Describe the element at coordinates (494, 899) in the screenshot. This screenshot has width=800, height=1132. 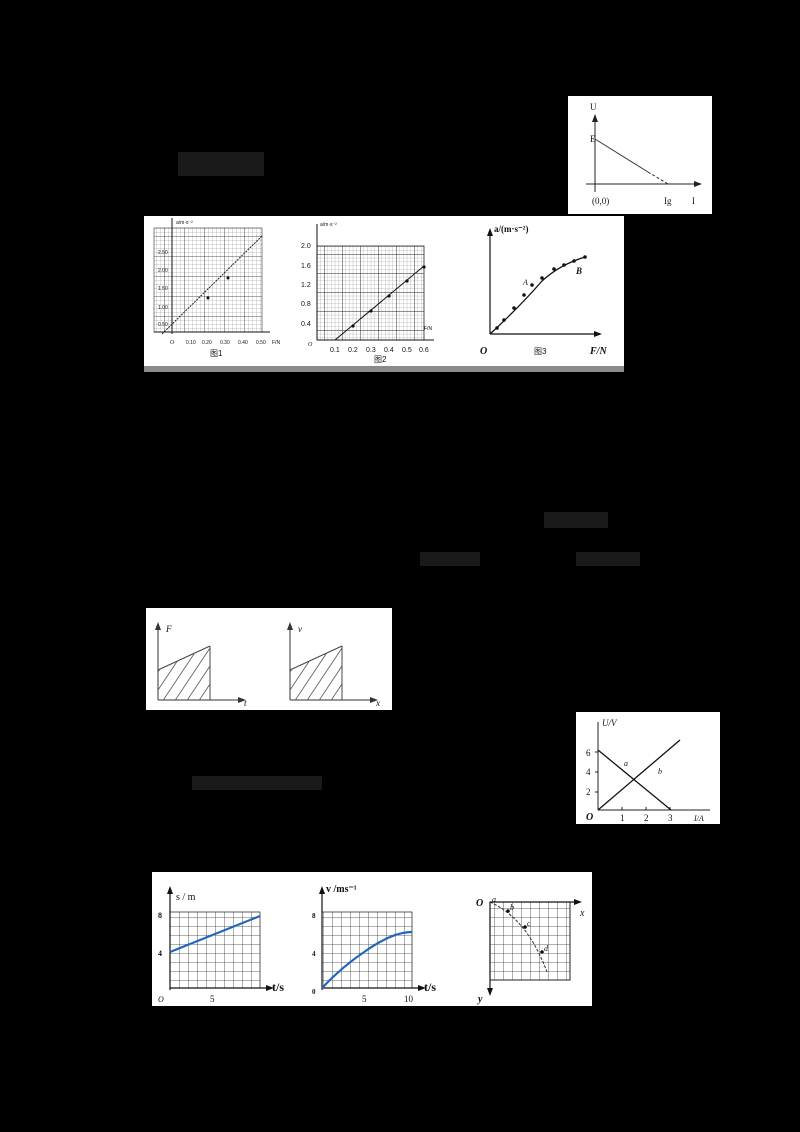
I see `xy-point-a: a` at that location.